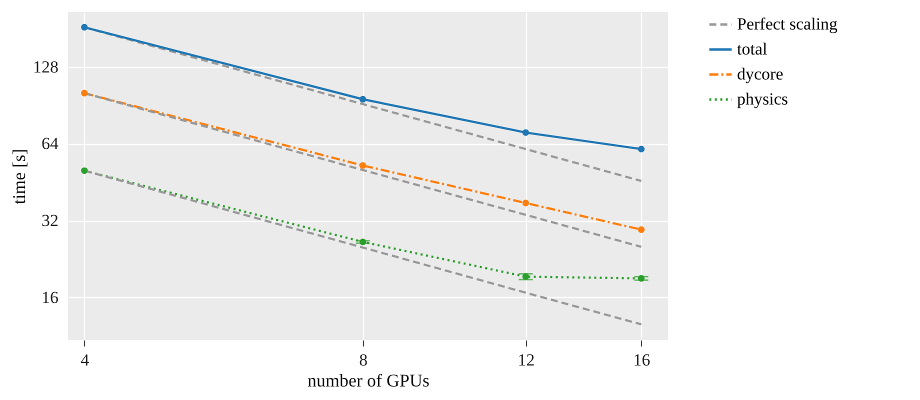 This screenshot has width=920, height=400. Describe the element at coordinates (369, 380) in the screenshot. I see `x-axis-title: number of GPUs` at that location.